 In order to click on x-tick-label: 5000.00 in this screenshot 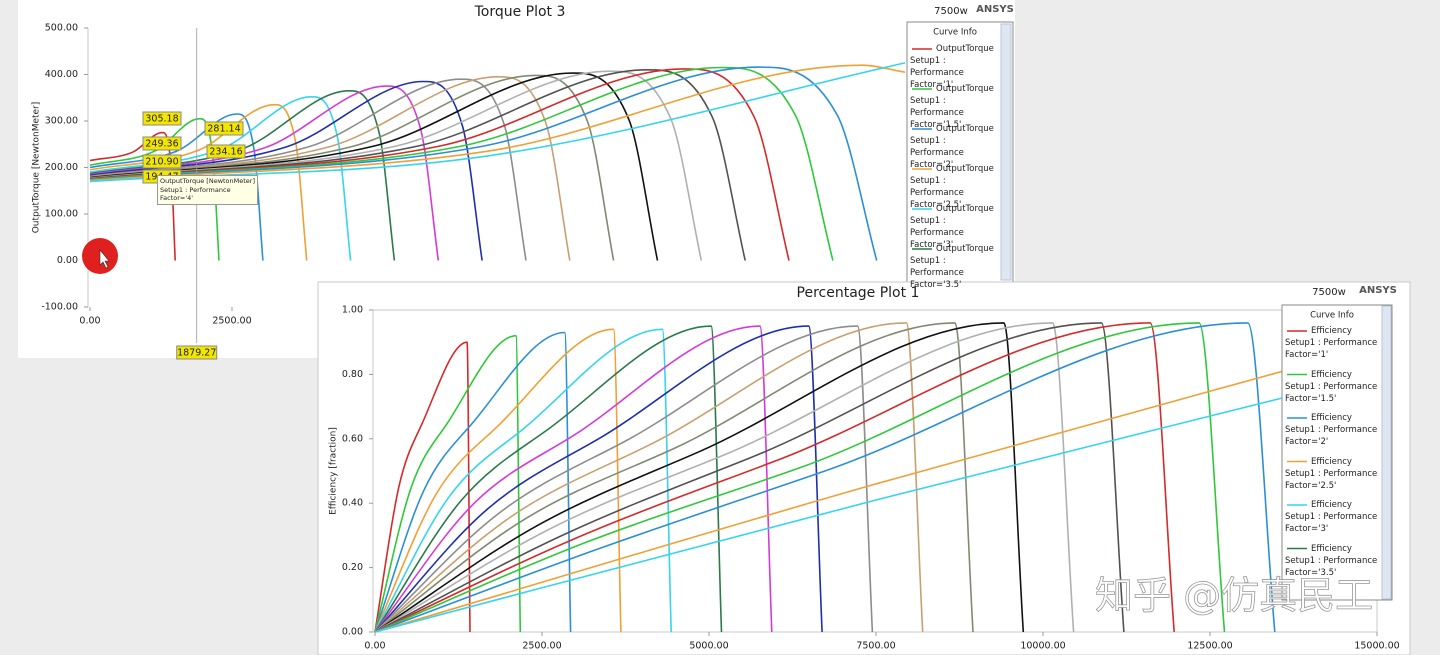, I will do `click(708, 646)`.